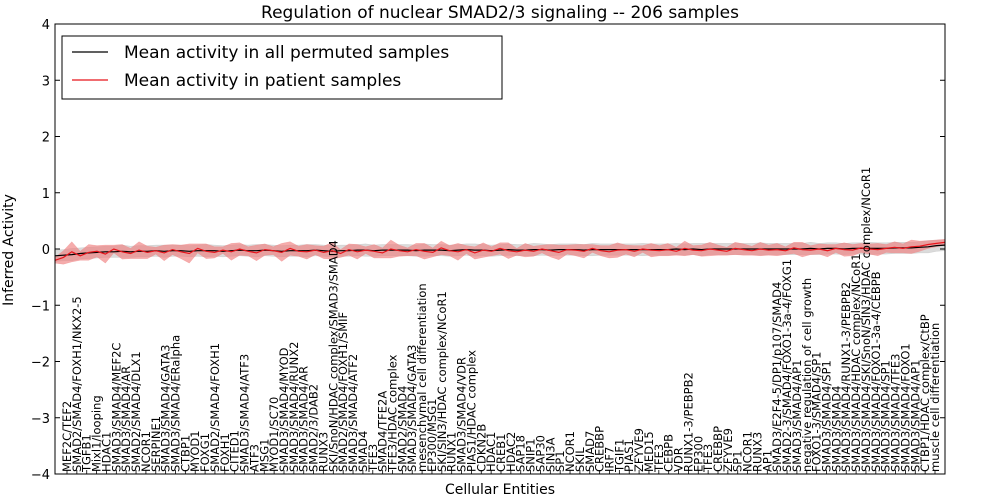 This screenshot has width=1000, height=500. What do you see at coordinates (787, 365) in the screenshot?
I see `entity-label: SMAD2-3/SMAD4/FOXO1-3a-4/FOXG1` at bounding box center [787, 365].